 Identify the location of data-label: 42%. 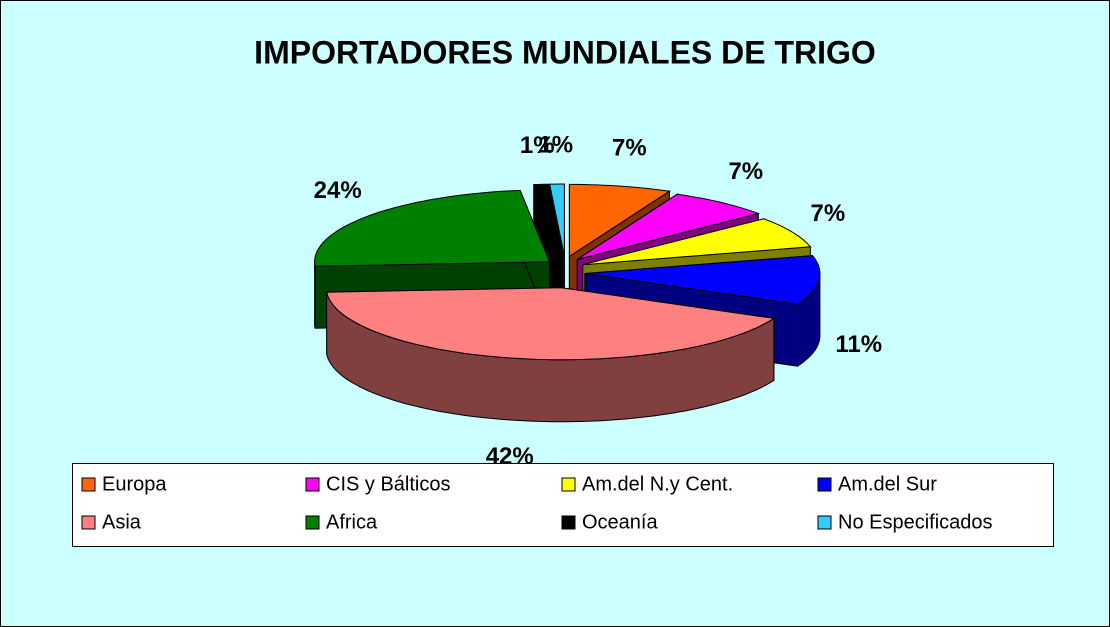
(510, 456).